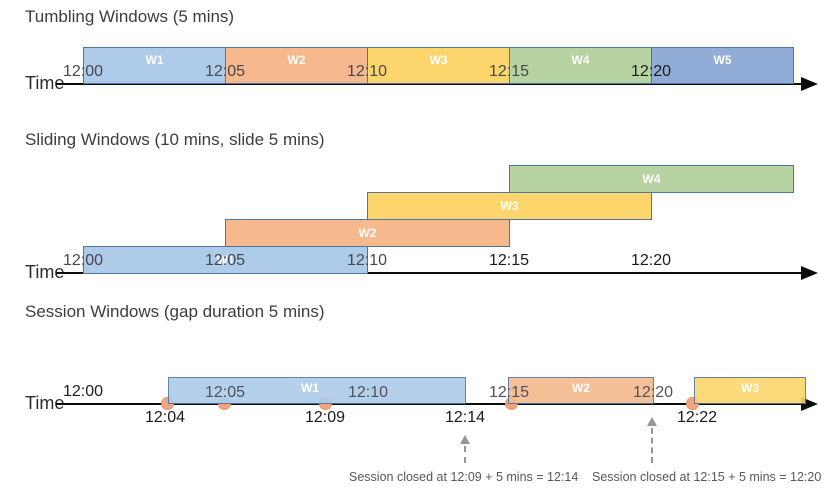  What do you see at coordinates (580, 60) in the screenshot?
I see `tumbling-window-label-w4: W4` at bounding box center [580, 60].